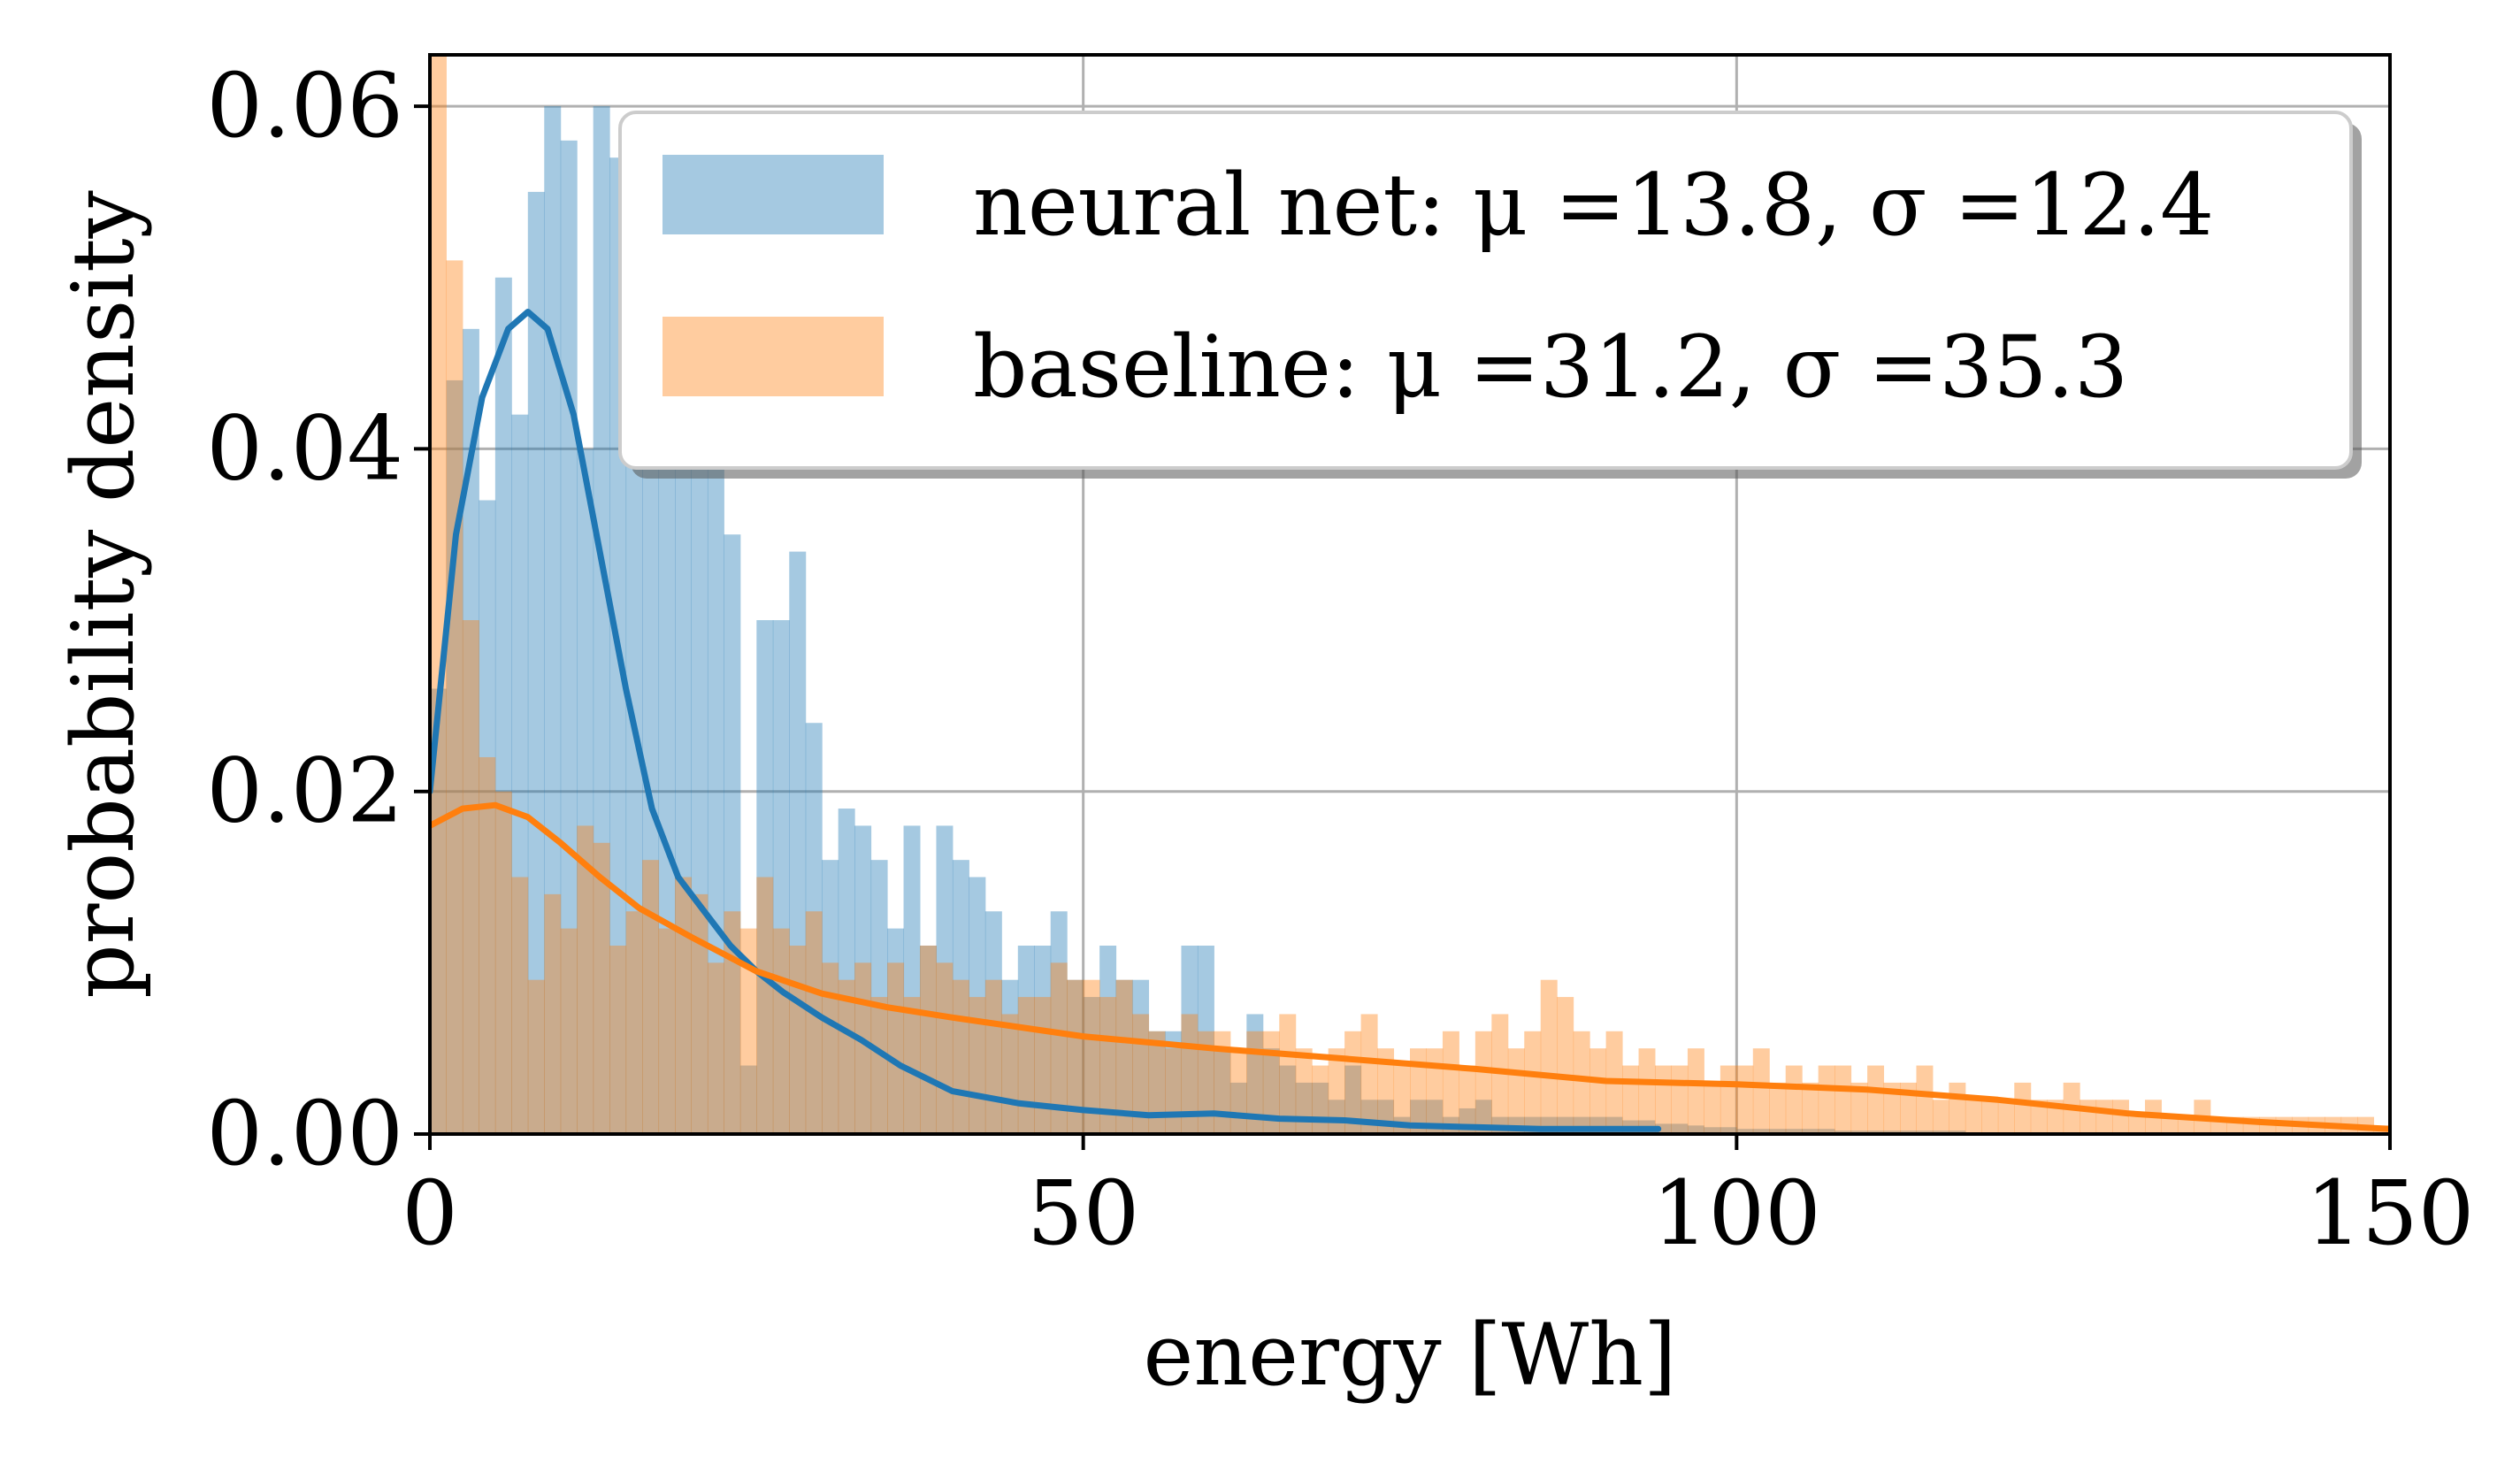  Describe the element at coordinates (430, 1213) in the screenshot. I see `x-tick-label-0: 0` at that location.